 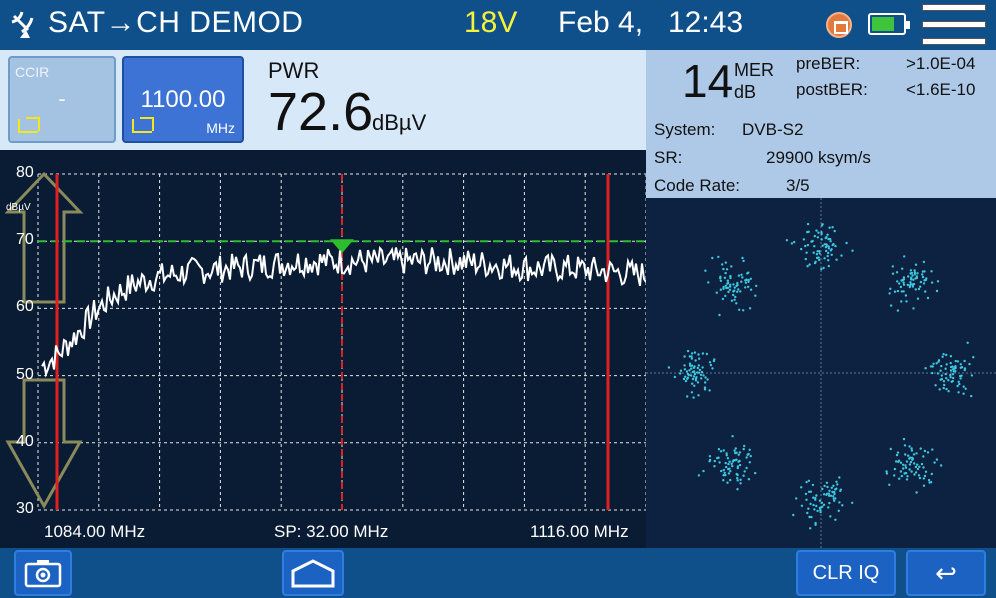 What do you see at coordinates (331, 531) in the screenshot?
I see `span-label: SP: 32.00 MHz` at bounding box center [331, 531].